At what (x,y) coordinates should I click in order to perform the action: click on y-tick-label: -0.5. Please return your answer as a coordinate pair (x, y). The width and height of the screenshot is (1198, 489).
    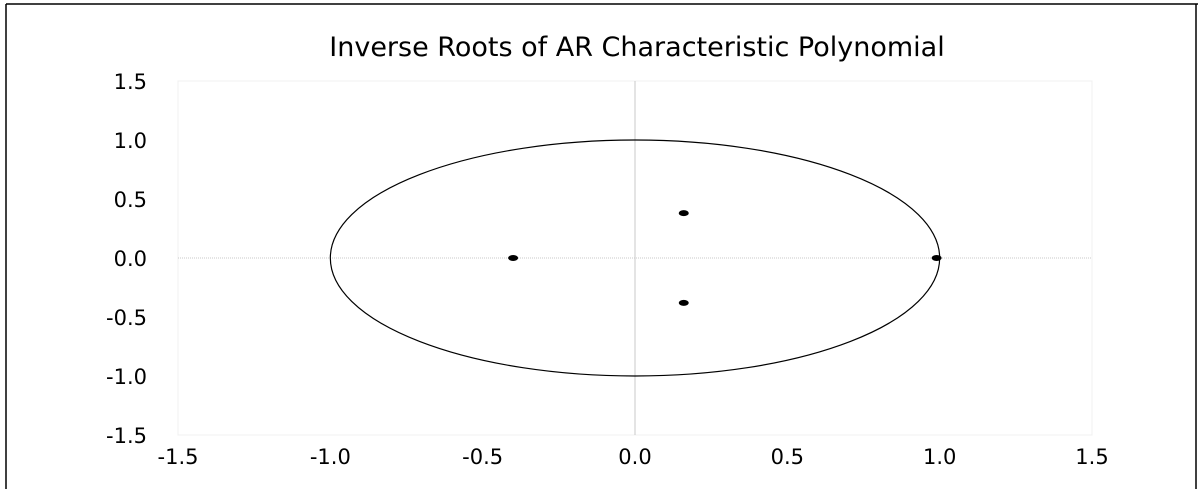
    Looking at the image, I should click on (126, 318).